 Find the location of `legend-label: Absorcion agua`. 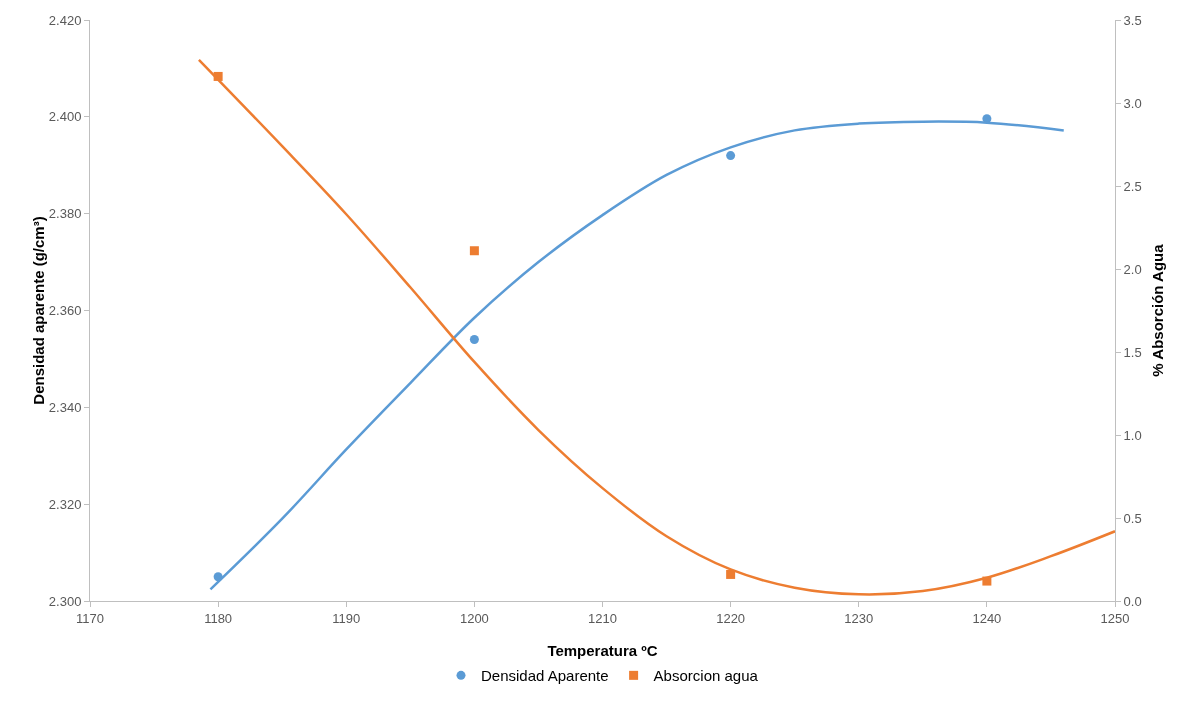

legend-label: Absorcion agua is located at coordinates (706, 676).